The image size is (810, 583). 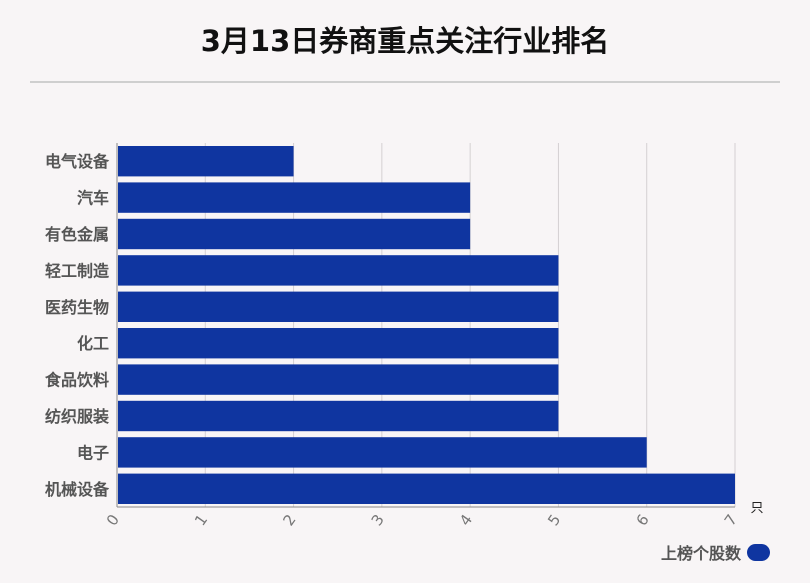 I want to click on x-tick-label: 4, so click(x=466, y=520).